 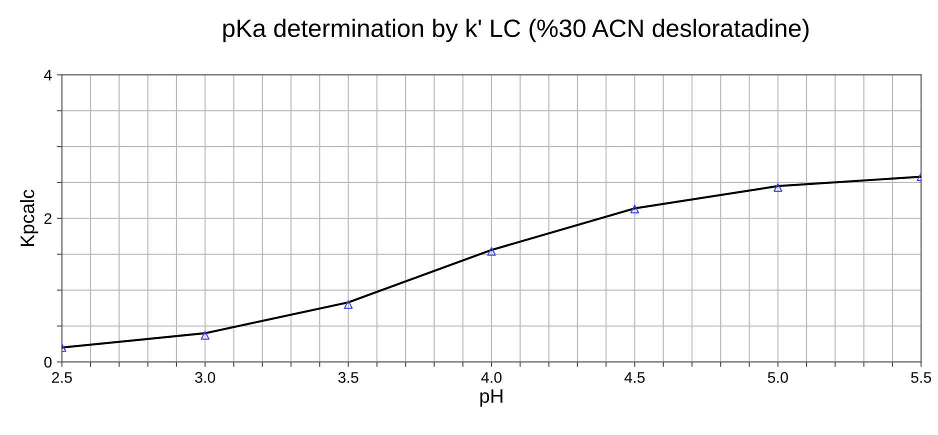 What do you see at coordinates (205, 377) in the screenshot?
I see `x-tick-label: 3.0` at bounding box center [205, 377].